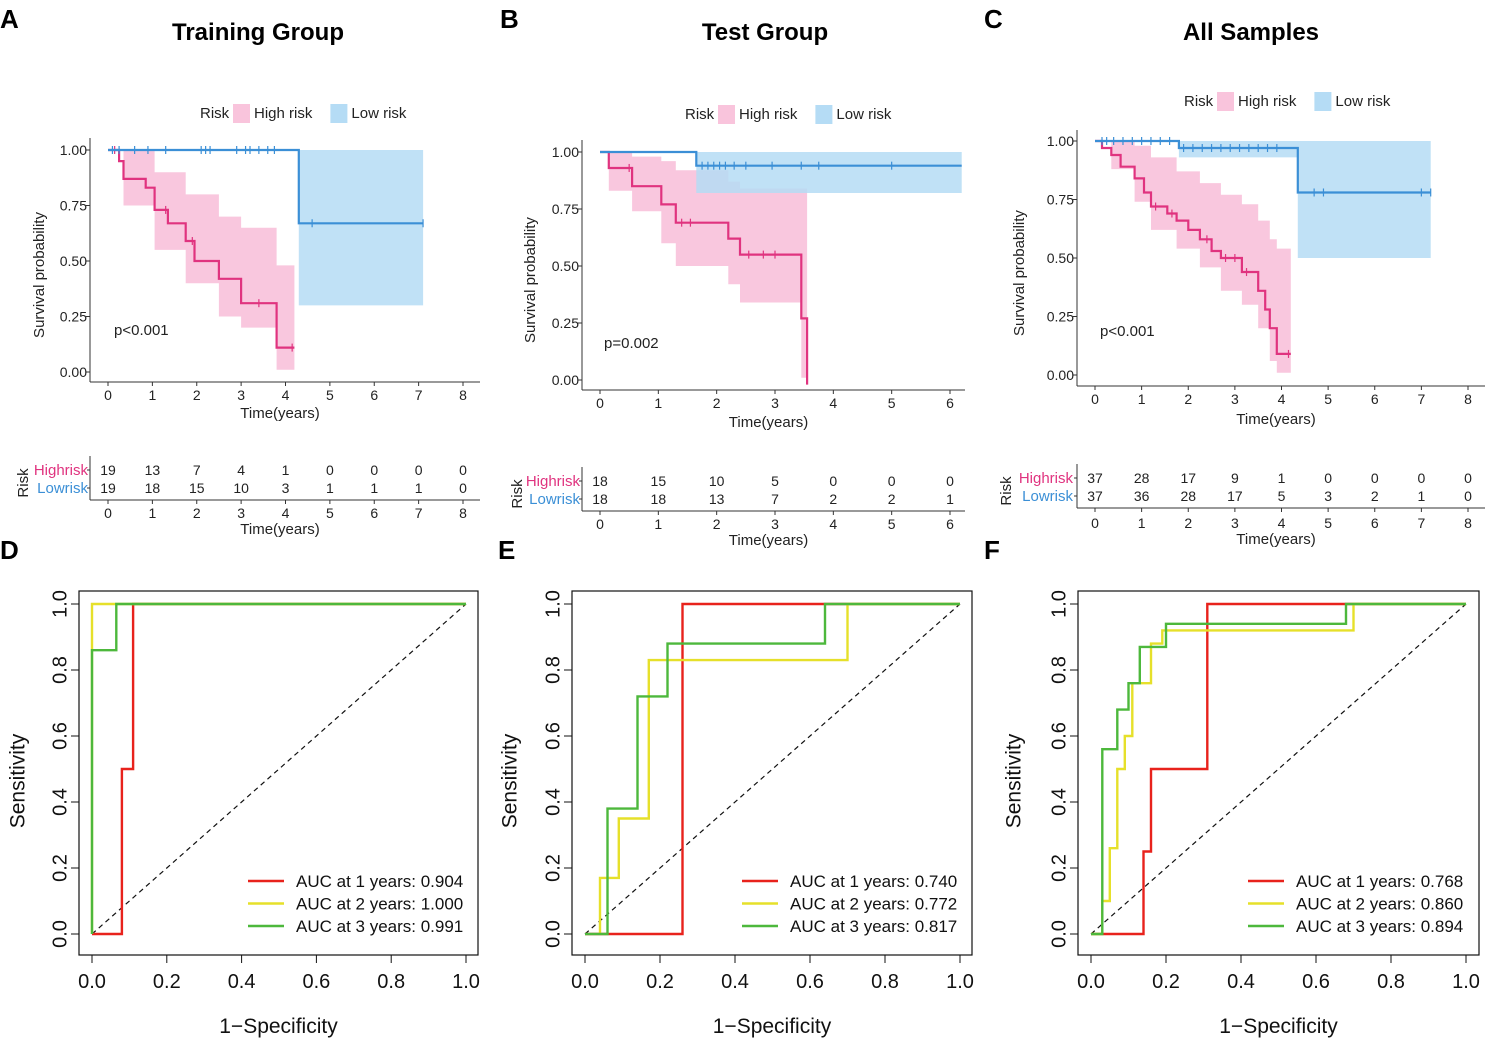 This screenshot has height=1039, width=1487. I want to click on panel-letter: C, so click(993, 19).